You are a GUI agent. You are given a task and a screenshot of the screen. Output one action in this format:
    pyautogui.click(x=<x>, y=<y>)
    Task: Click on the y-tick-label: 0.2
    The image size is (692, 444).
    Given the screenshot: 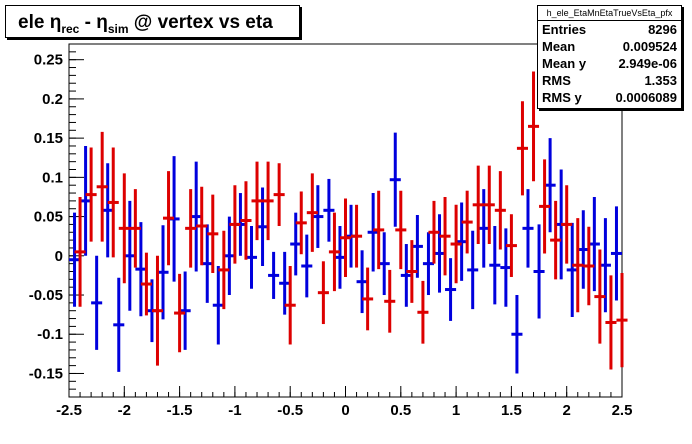 What is the action you would take?
    pyautogui.click(x=52, y=99)
    